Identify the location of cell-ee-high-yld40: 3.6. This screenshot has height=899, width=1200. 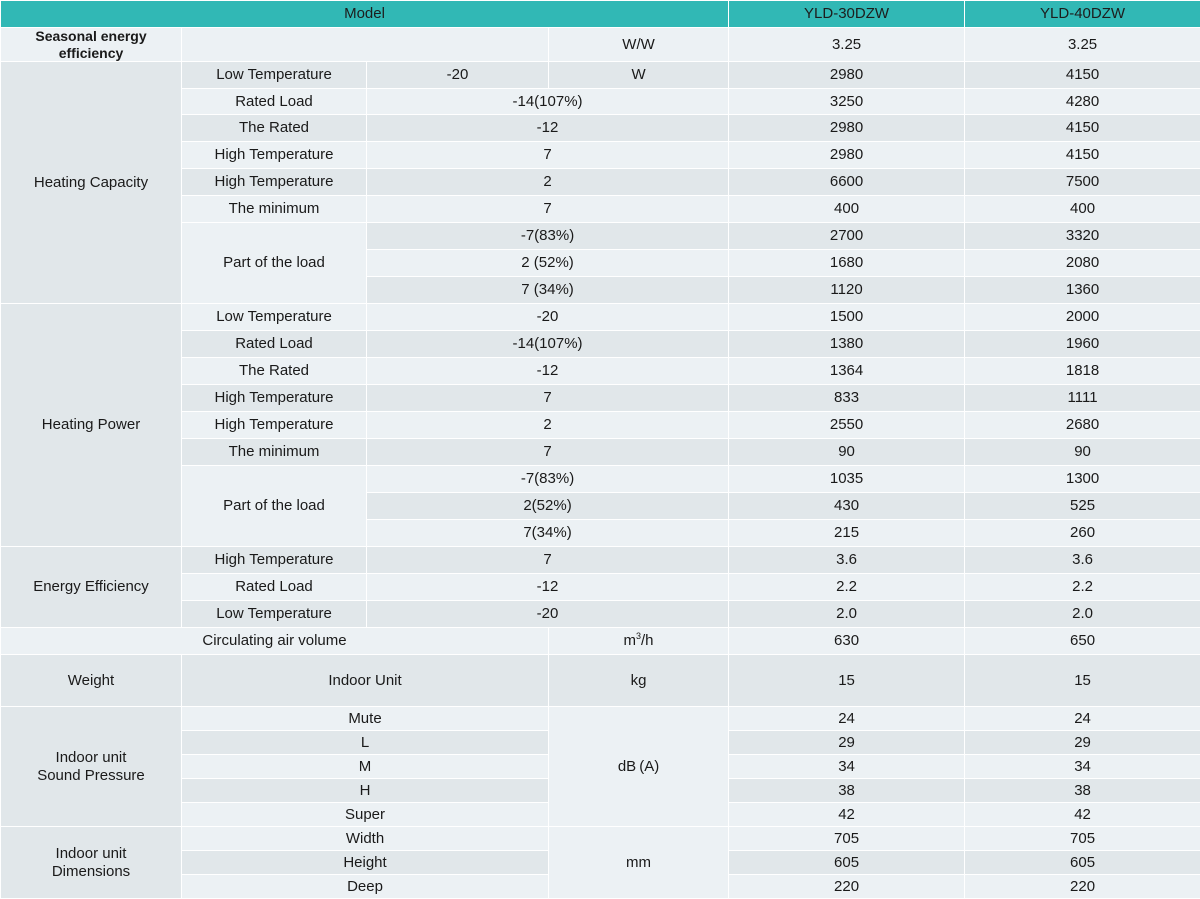
(1082, 560).